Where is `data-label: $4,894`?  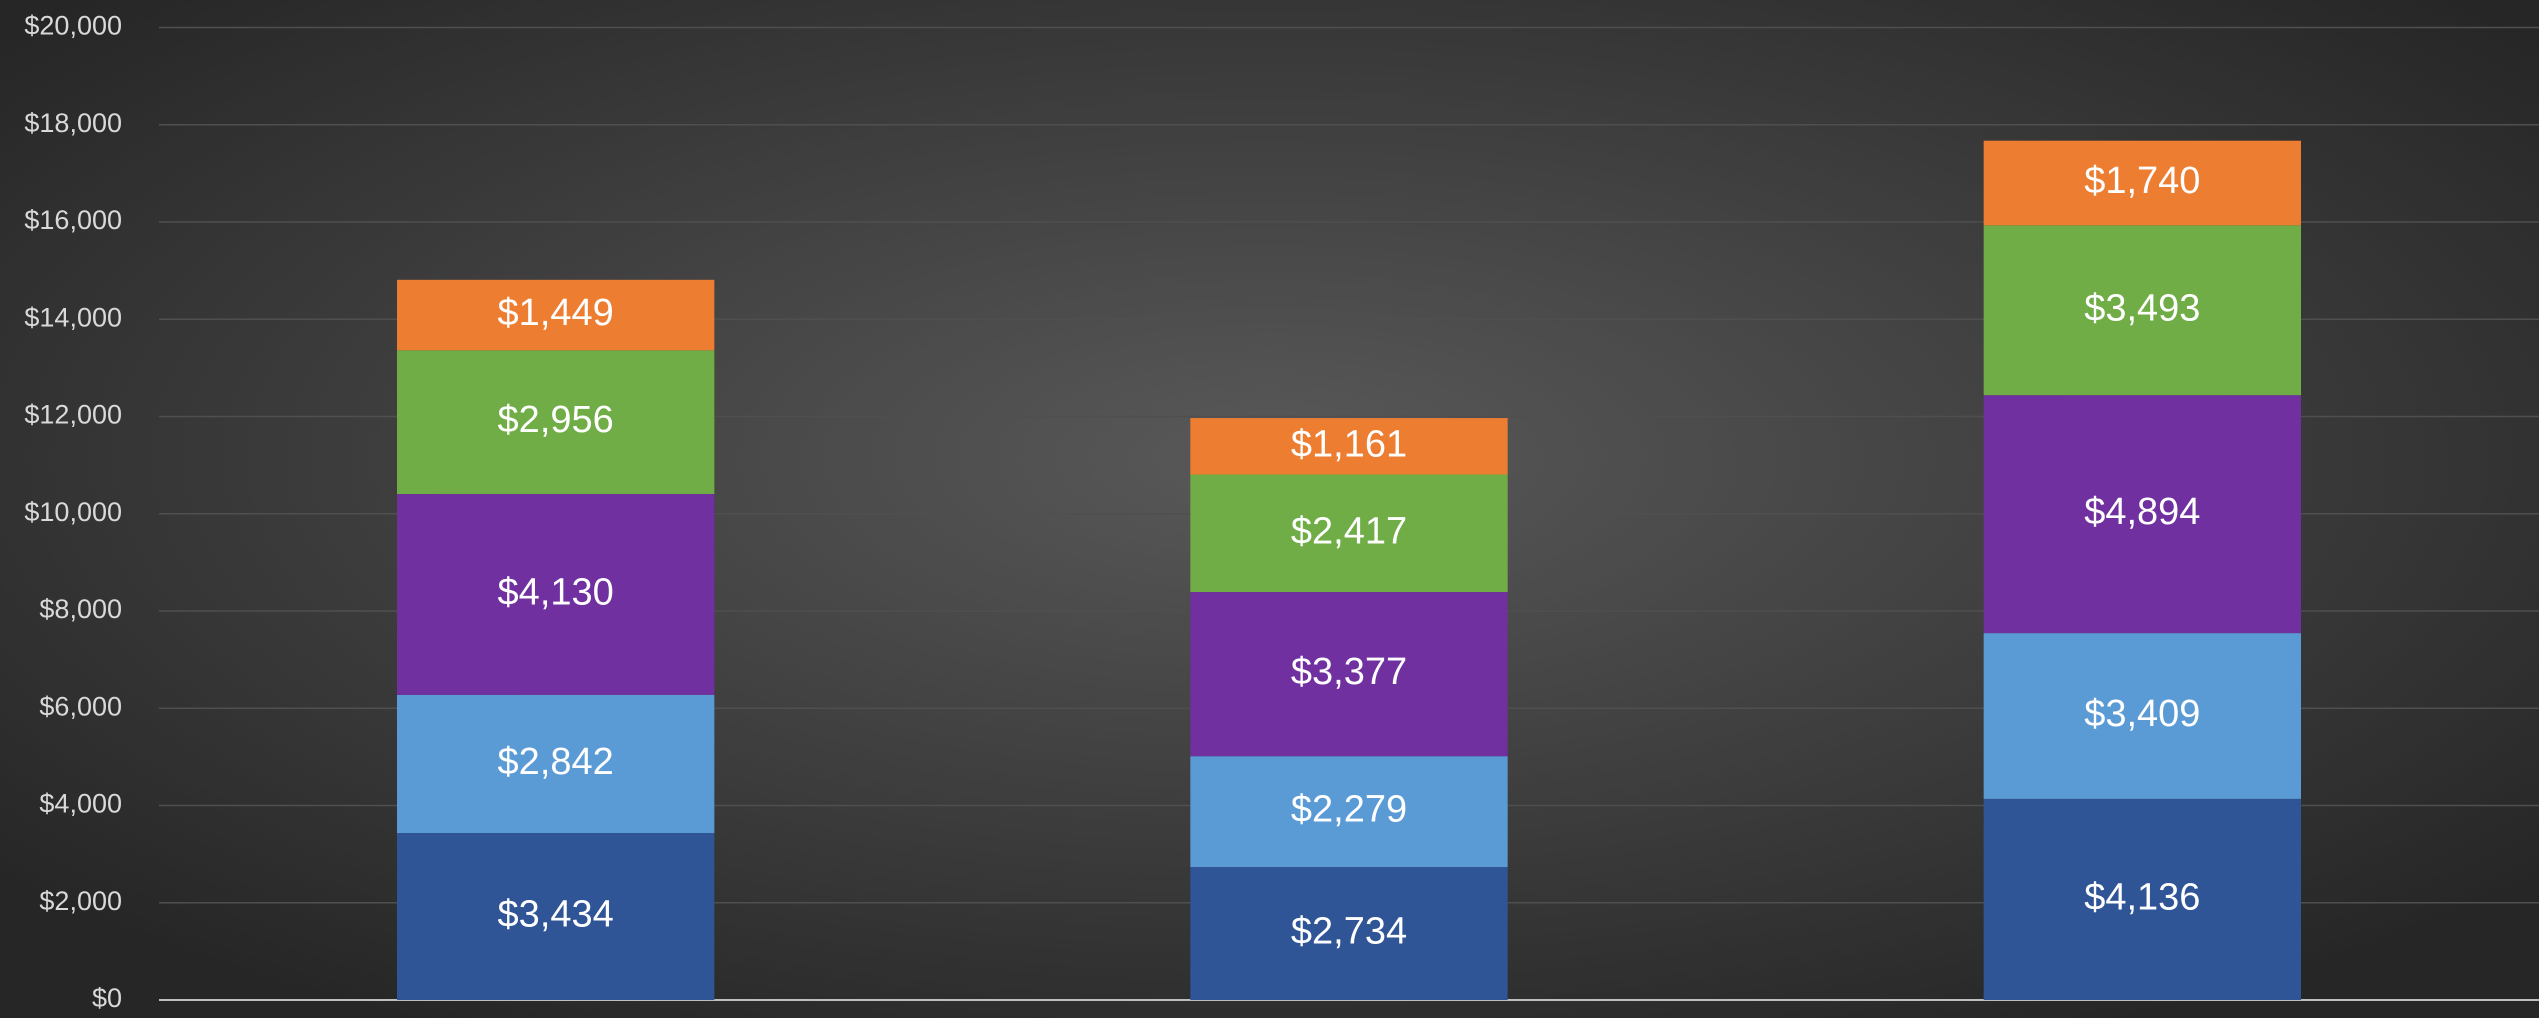
data-label: $4,894 is located at coordinates (2142, 512).